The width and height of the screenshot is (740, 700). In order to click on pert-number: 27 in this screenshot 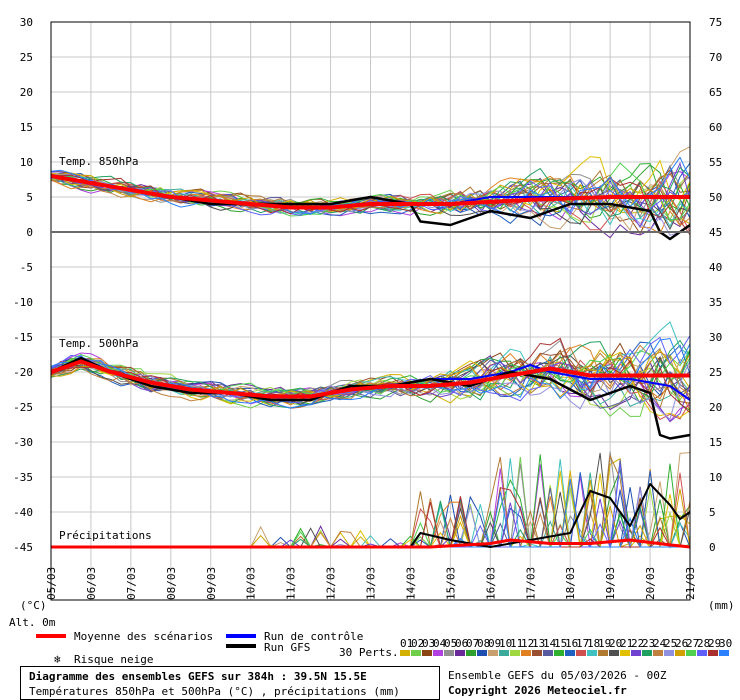, I will do `click(692, 643)`.